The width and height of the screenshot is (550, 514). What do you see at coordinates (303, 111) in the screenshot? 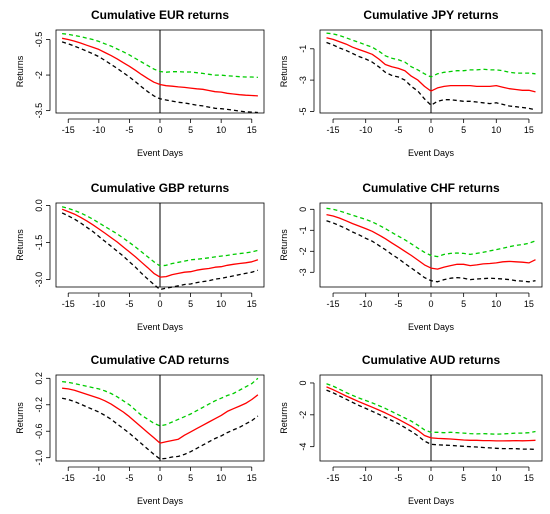
I see `y-tick-label: -5` at bounding box center [303, 111].